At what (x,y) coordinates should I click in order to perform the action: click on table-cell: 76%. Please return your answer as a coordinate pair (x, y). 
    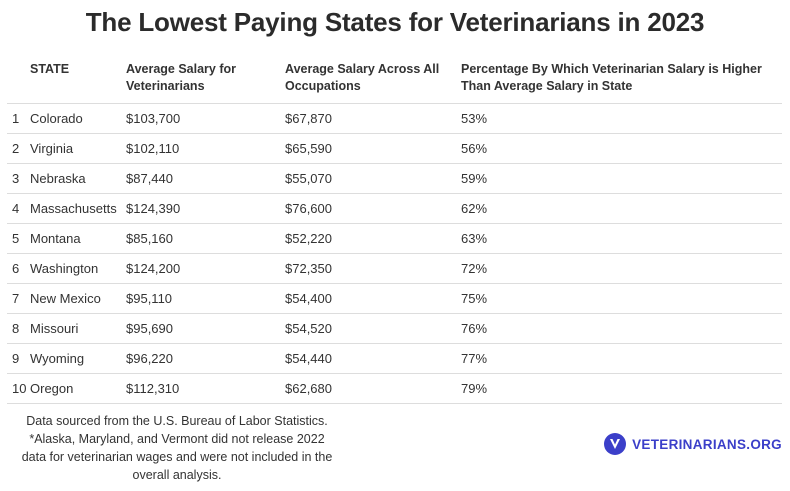
    Looking at the image, I should click on (621, 328).